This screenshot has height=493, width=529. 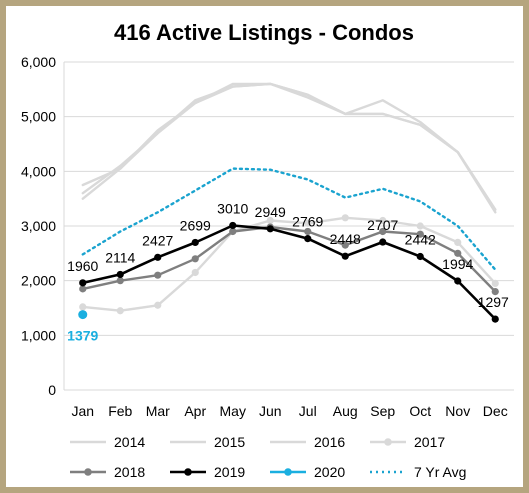 What do you see at coordinates (157, 240) in the screenshot?
I see `data-label: 2427` at bounding box center [157, 240].